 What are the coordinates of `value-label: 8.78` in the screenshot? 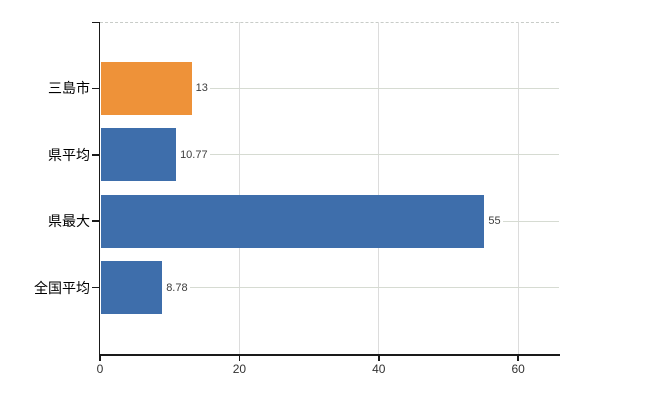 It's located at (176, 287).